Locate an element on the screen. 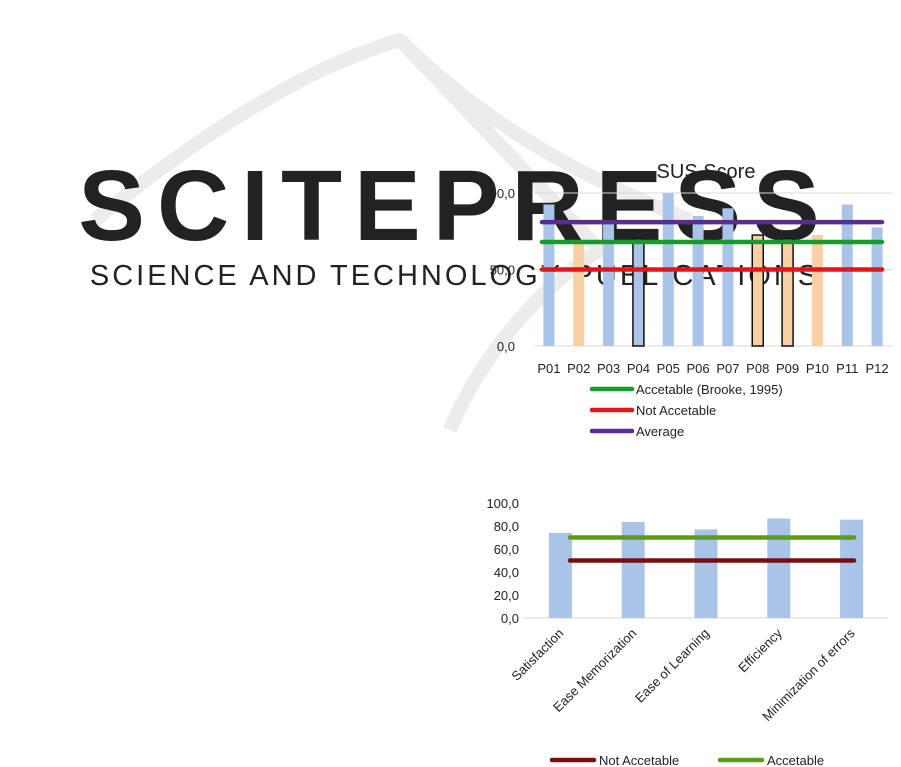 The image size is (901, 767). legend-label: Accetable (Brooke, 1995) is located at coordinates (709, 389).